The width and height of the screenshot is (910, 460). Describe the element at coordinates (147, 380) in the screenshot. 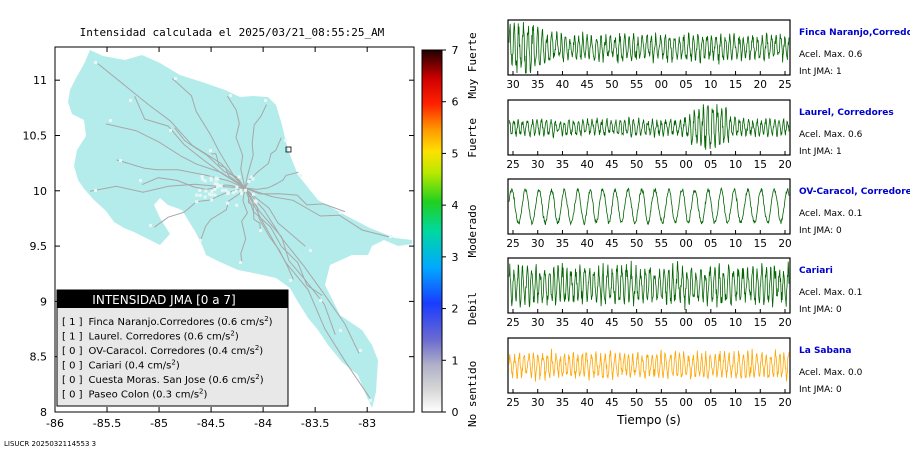

I see `legend-item-station: Cuesta Moras. San Jose` at that location.